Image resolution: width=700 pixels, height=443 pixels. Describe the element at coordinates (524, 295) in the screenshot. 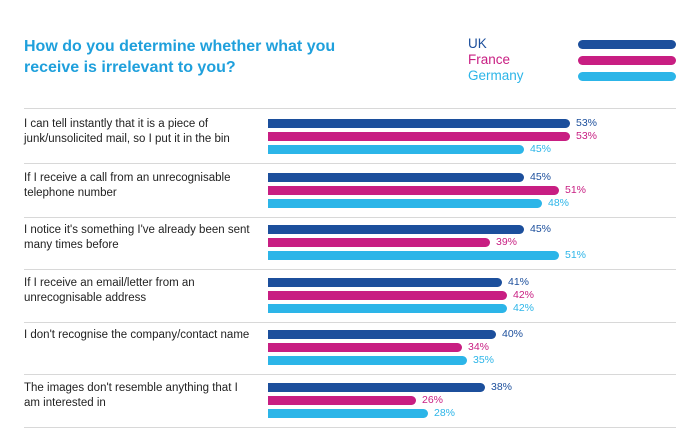

I see `value-label-france: 42%` at that location.